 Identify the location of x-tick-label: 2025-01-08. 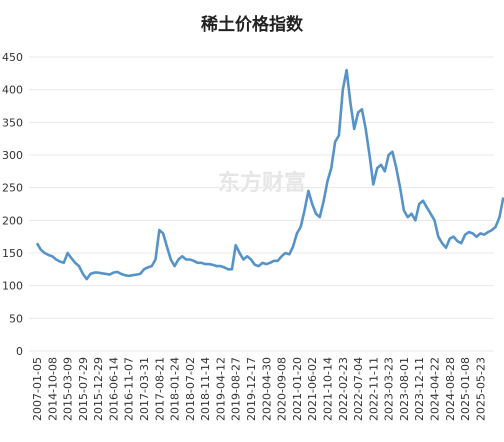
(465, 389).